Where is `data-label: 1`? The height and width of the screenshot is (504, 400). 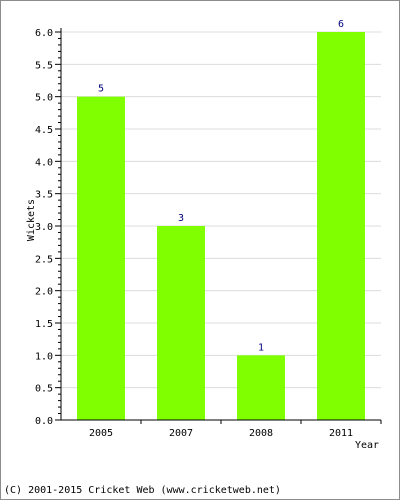
data-label: 1 is located at coordinates (261, 347).